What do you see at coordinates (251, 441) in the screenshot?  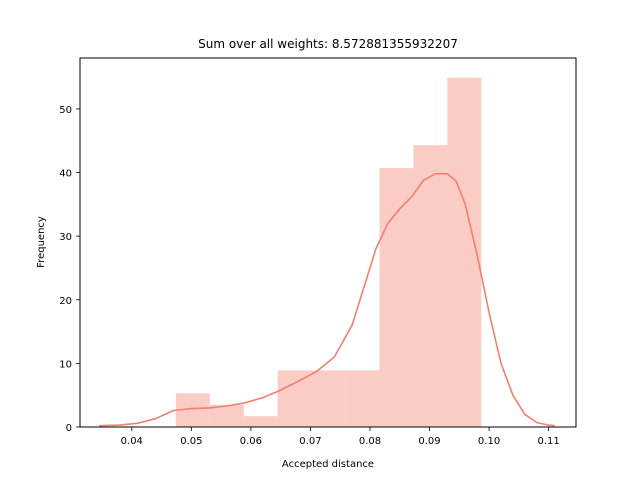 I see `x-tick-label-2: 0.06` at bounding box center [251, 441].